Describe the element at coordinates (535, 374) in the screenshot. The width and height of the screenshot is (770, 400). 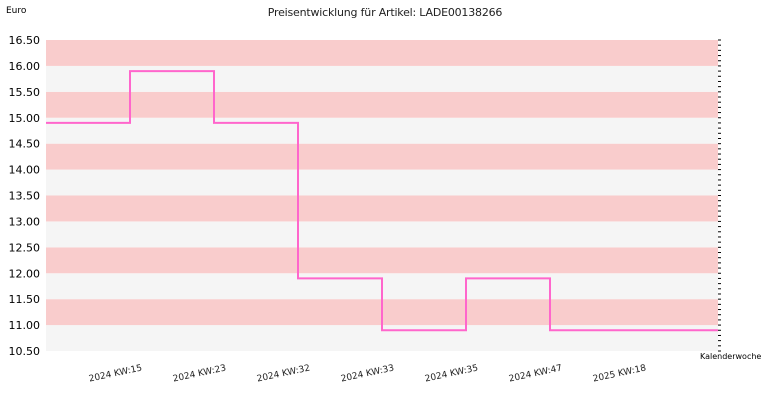
I see `x-tick-label: 2024 KW:47` at that location.